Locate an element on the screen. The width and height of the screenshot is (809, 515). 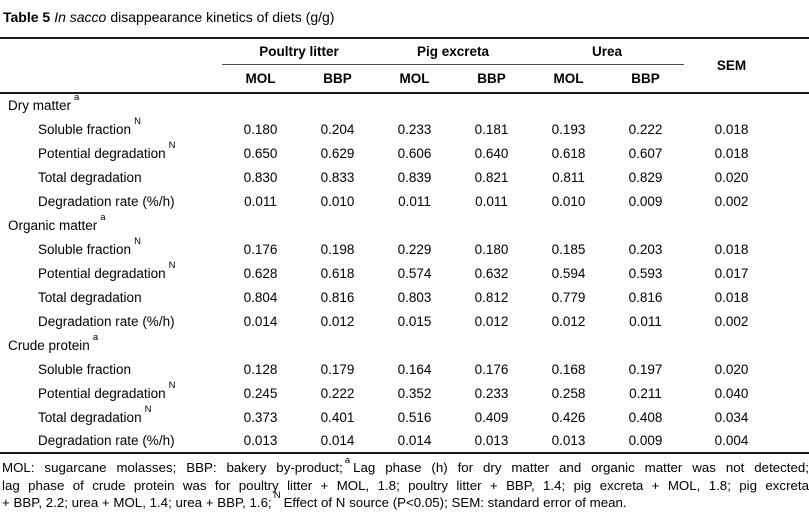
group-header-row: Poultry litter Pig excreta Urea SEM is located at coordinates (404, 55).